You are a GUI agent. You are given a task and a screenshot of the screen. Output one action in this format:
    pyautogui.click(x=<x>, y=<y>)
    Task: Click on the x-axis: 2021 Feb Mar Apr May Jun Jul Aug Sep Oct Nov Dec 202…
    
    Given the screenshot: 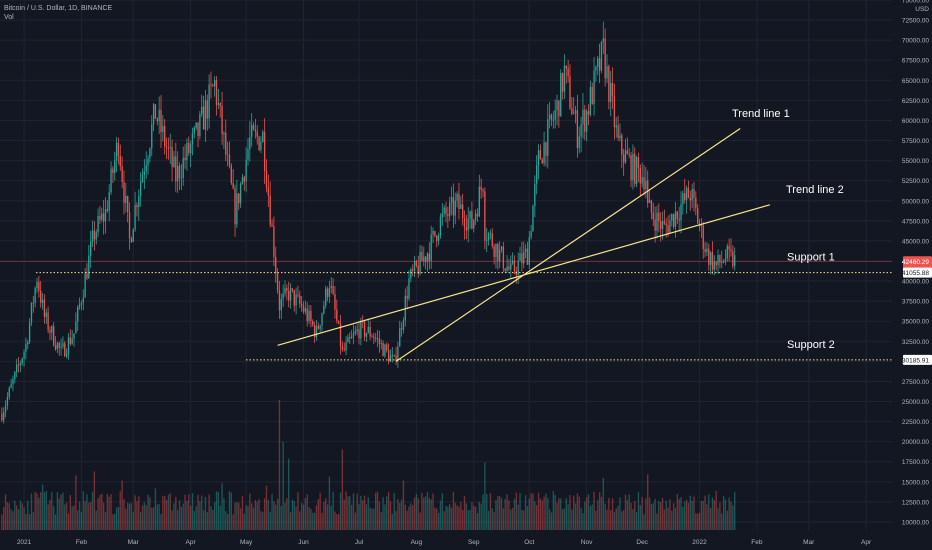 What is the action you would take?
    pyautogui.click(x=466, y=540)
    